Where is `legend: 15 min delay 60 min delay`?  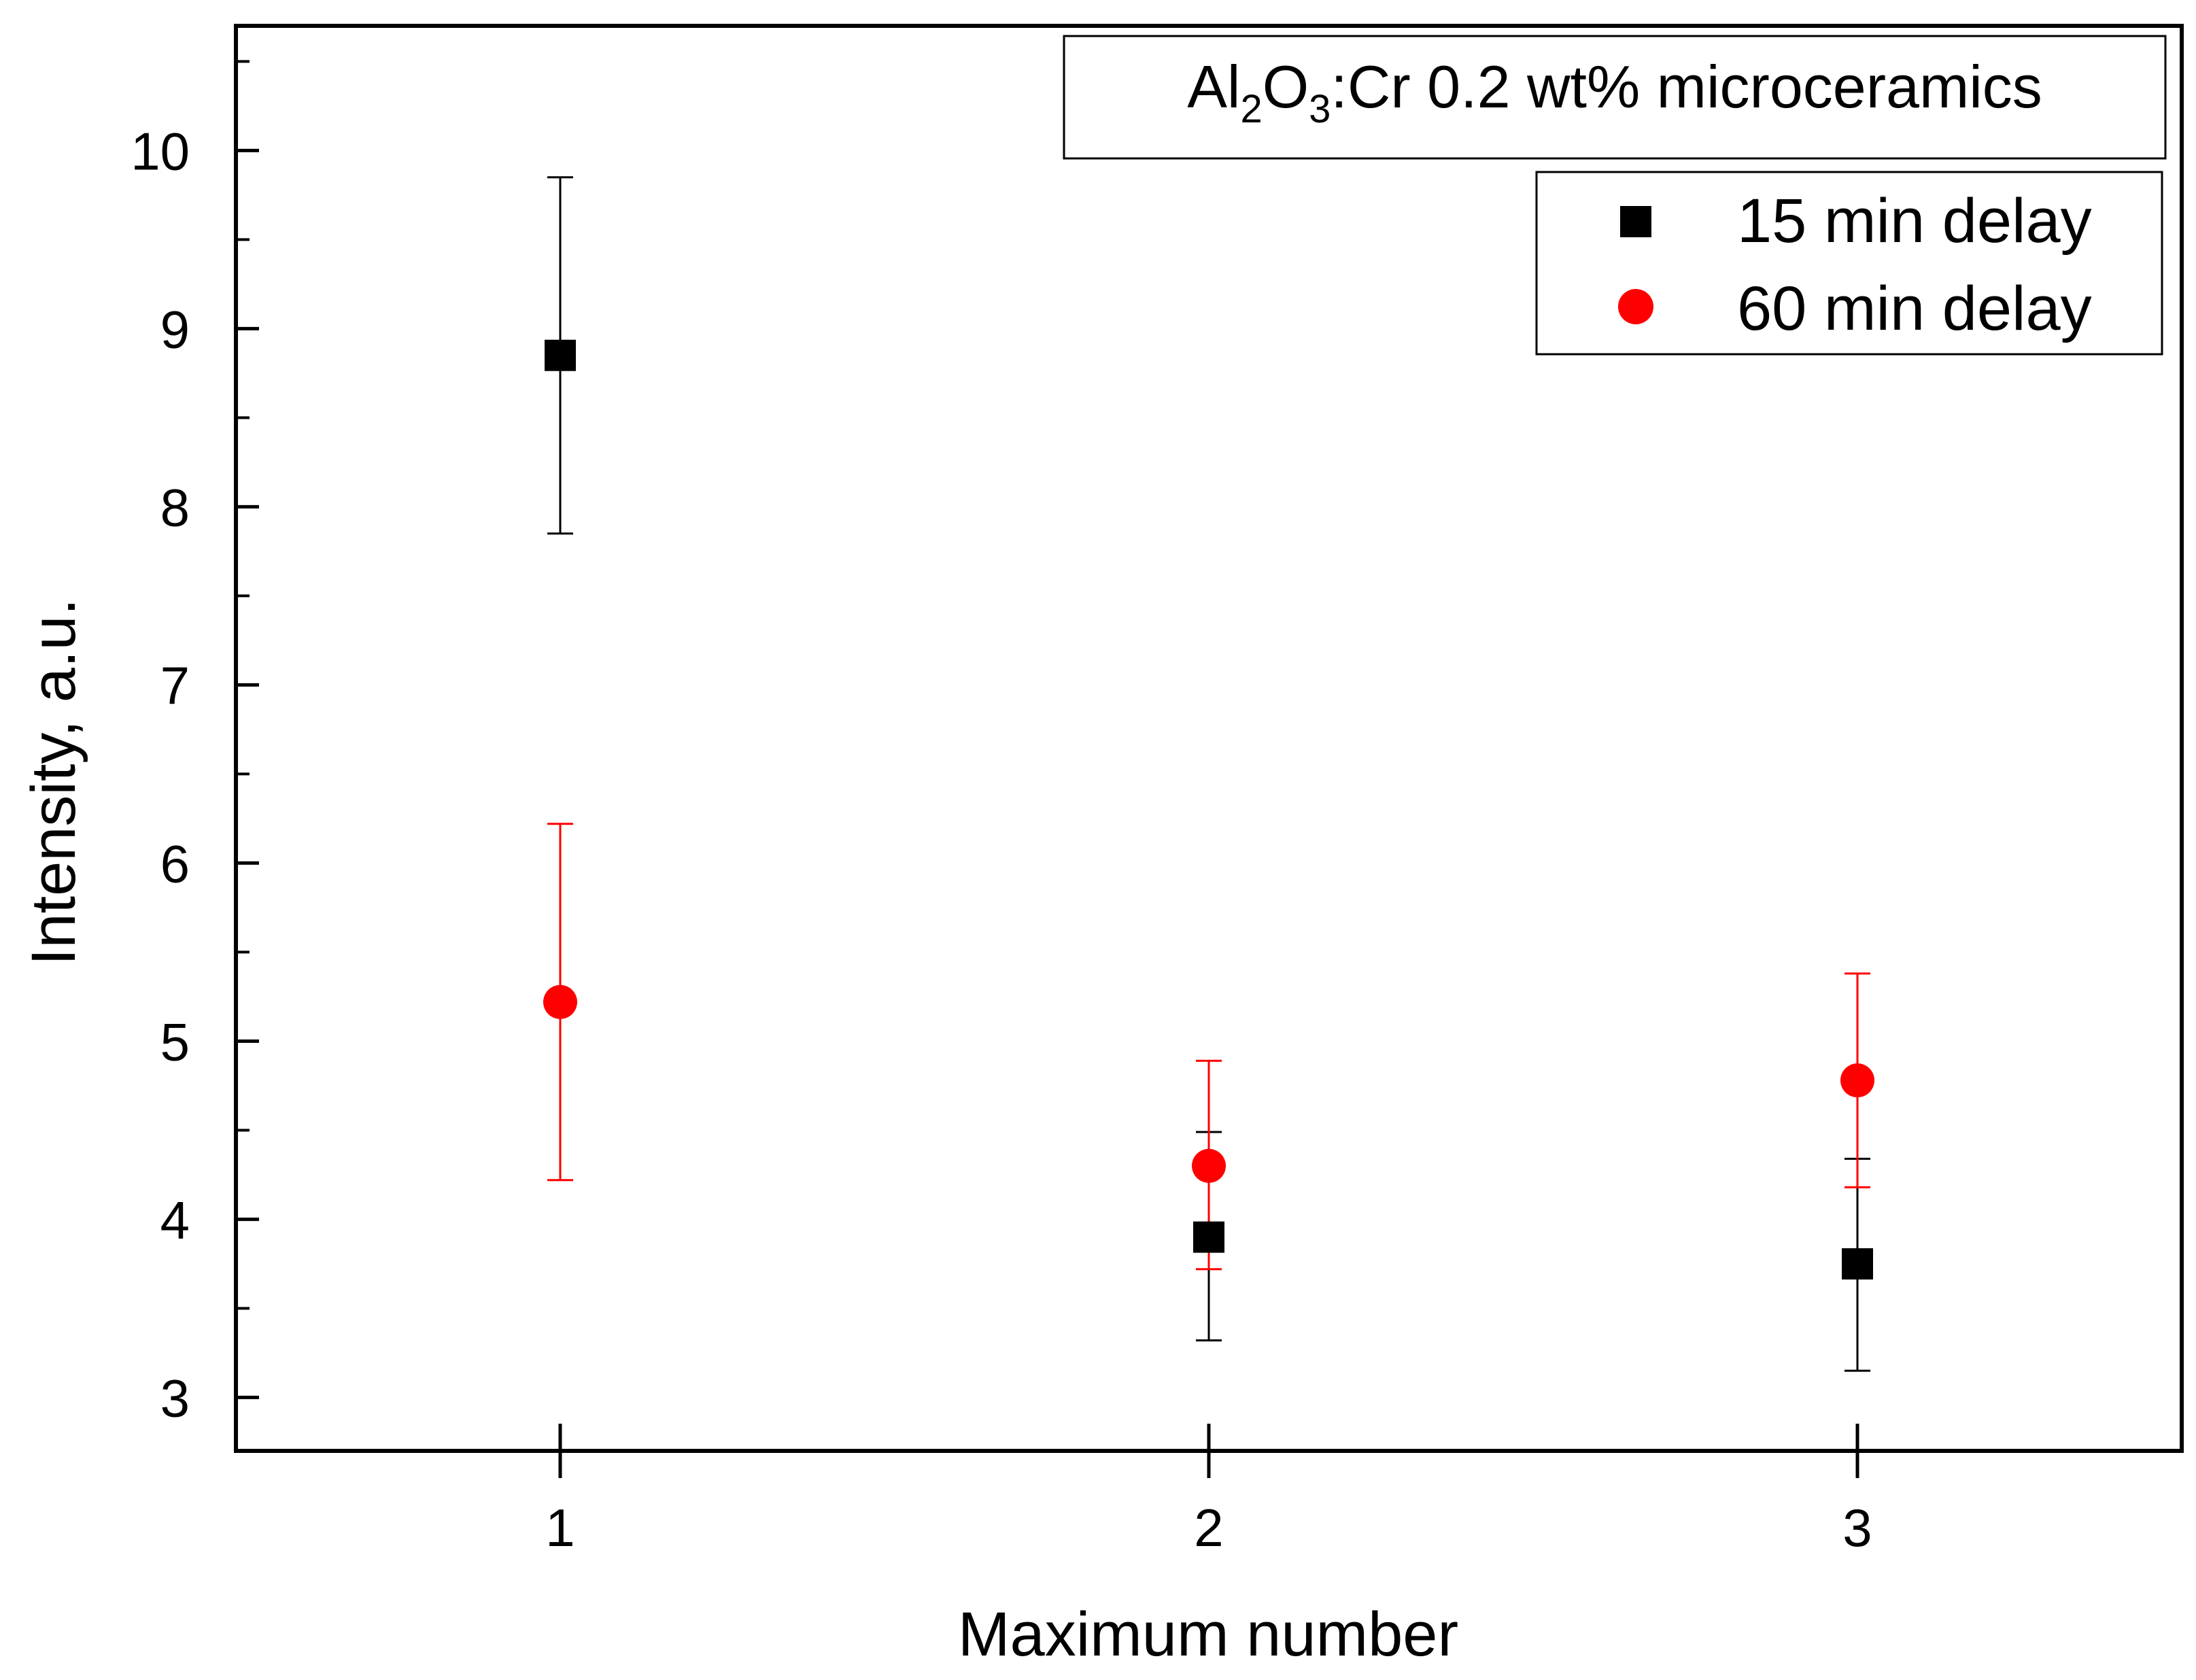
legend: 15 min delay 60 min delay is located at coordinates (1849, 263).